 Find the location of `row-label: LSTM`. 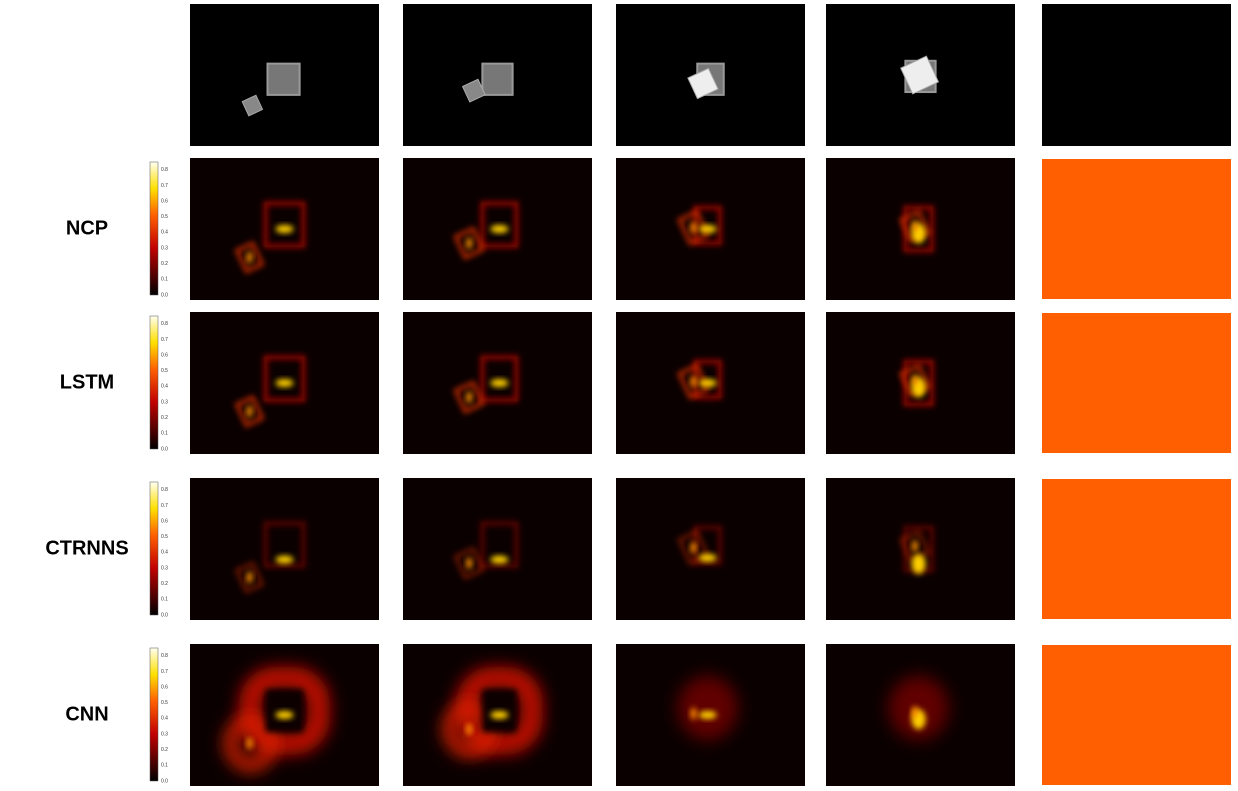

row-label: LSTM is located at coordinates (87, 382).